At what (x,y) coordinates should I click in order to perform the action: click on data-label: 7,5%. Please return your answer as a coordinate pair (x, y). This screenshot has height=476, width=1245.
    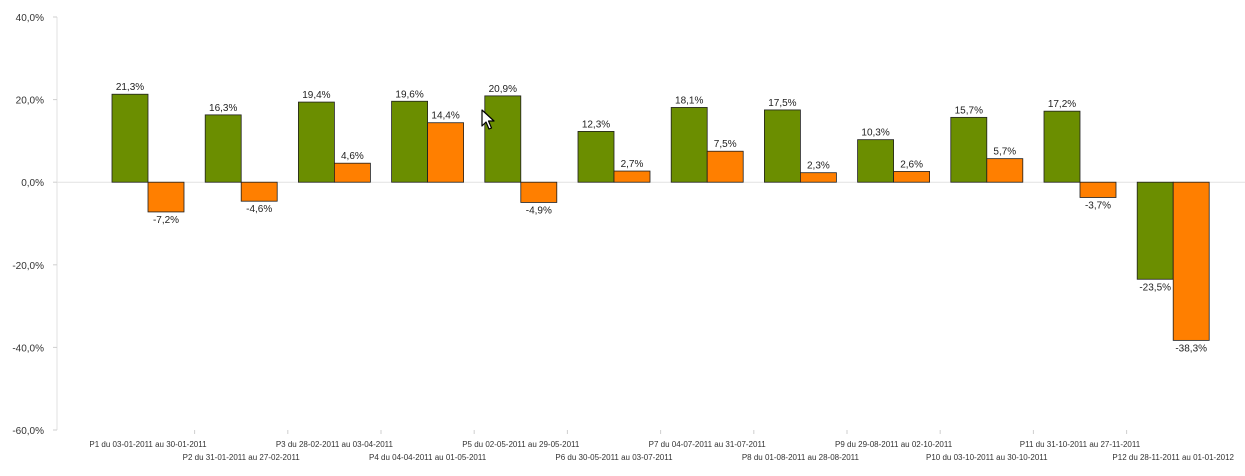
    Looking at the image, I should click on (725, 144).